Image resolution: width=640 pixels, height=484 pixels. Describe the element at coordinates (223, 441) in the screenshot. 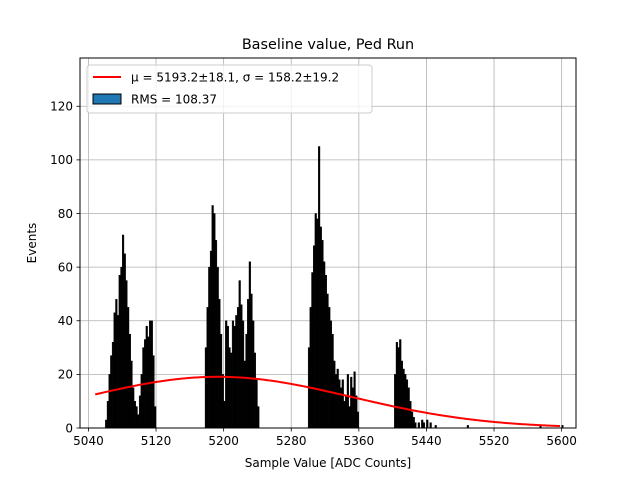

I see `x-tick-label: 5200` at that location.